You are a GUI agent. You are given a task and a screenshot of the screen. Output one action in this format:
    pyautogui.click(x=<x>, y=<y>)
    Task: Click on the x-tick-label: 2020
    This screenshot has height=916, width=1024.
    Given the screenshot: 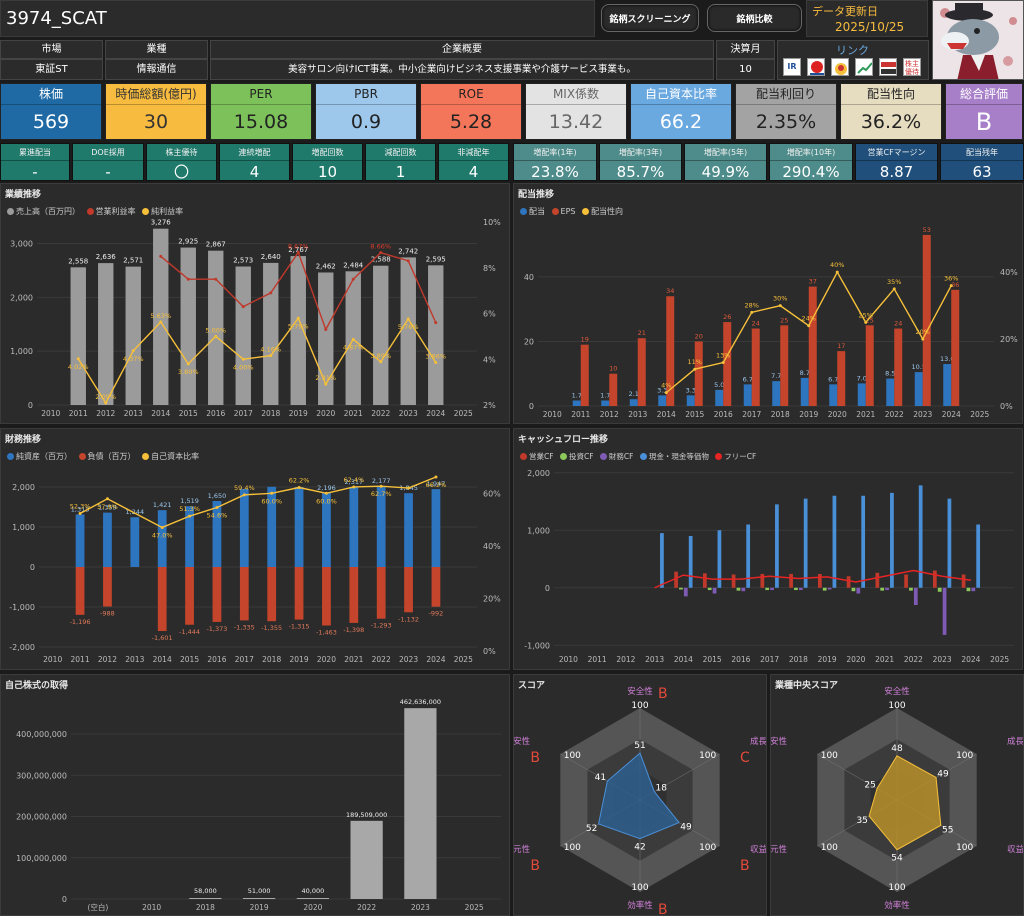 What is the action you would take?
    pyautogui.click(x=325, y=413)
    